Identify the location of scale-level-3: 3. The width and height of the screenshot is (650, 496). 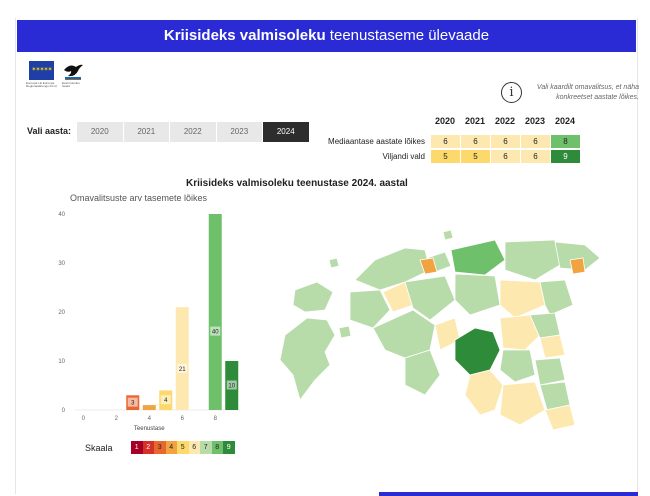
(160, 447).